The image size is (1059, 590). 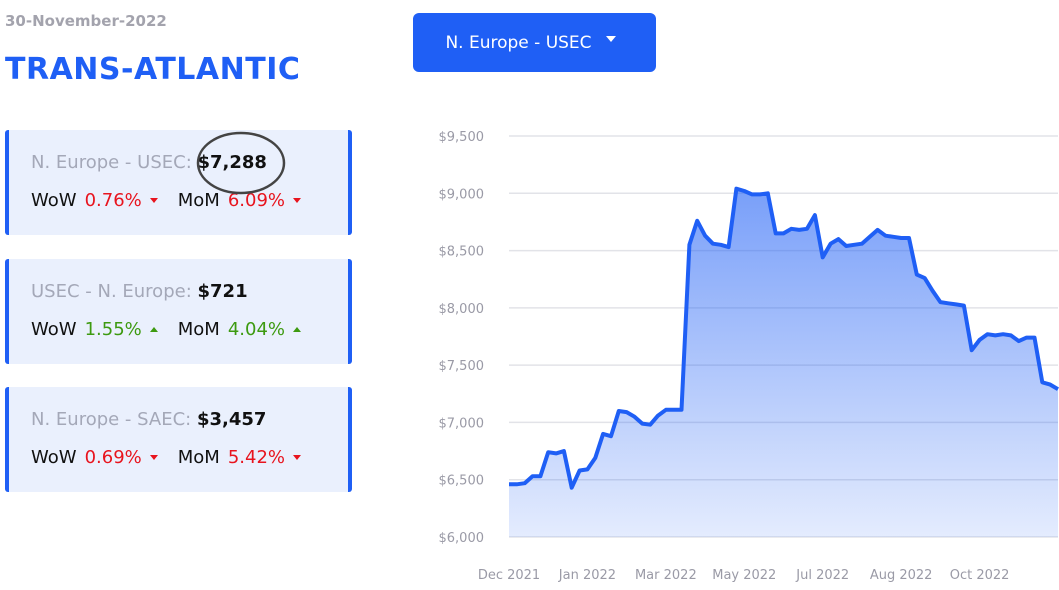 I want to click on highlight-circle, so click(x=241, y=163).